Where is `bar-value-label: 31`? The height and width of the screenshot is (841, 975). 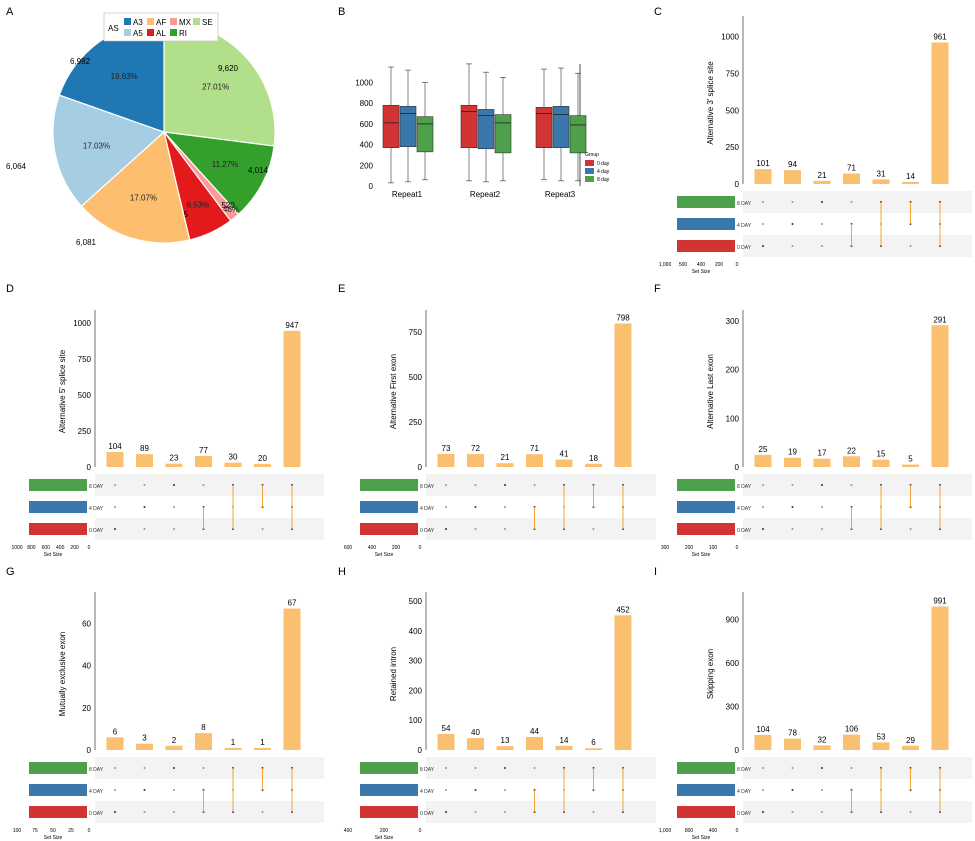
bar-value-label: 31 is located at coordinates (881, 173).